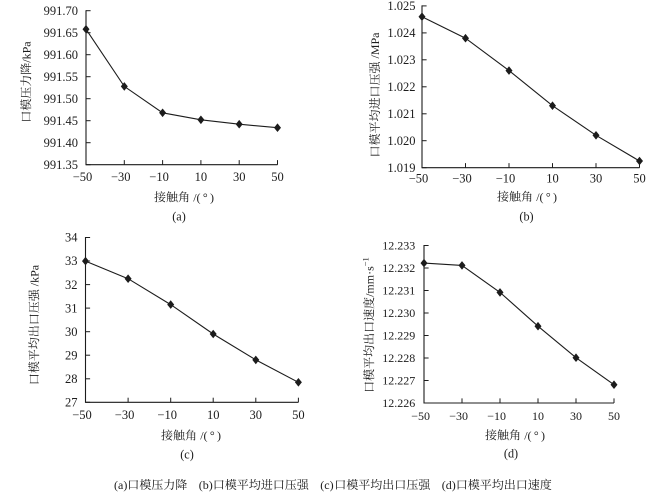 The height and width of the screenshot is (492, 651). I want to click on svg-text: 12.229, so click(398, 336).